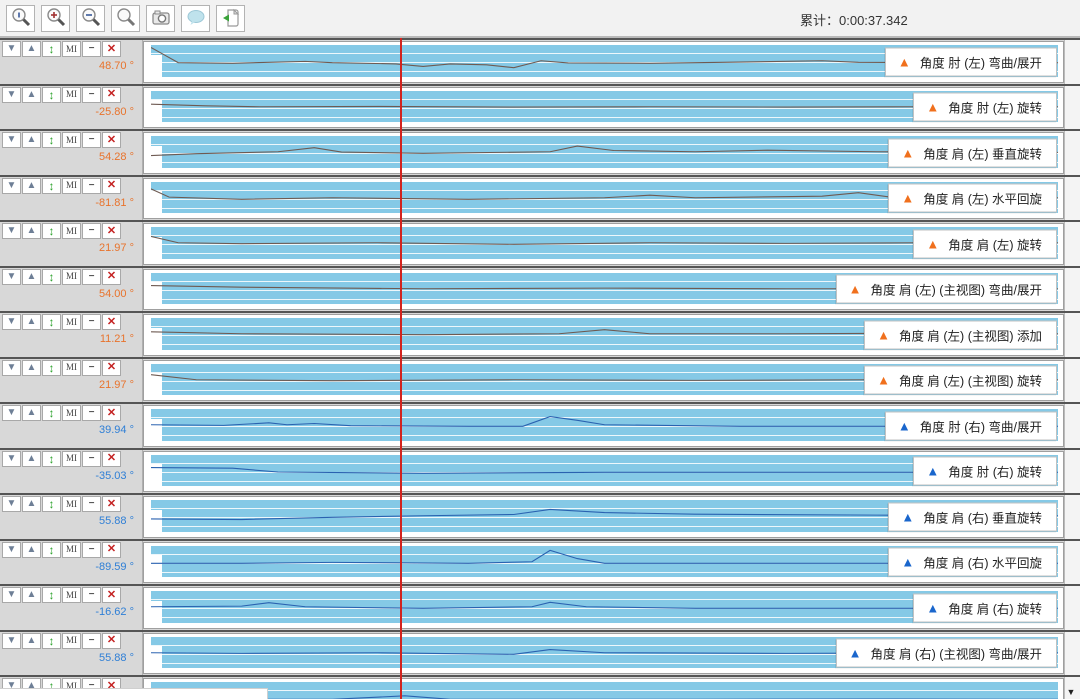 The height and width of the screenshot is (699, 1080). What do you see at coordinates (960, 335) in the screenshot?
I see `series-label-box: ▲ 角度 肩 (左) (主视图) 添加` at bounding box center [960, 335].